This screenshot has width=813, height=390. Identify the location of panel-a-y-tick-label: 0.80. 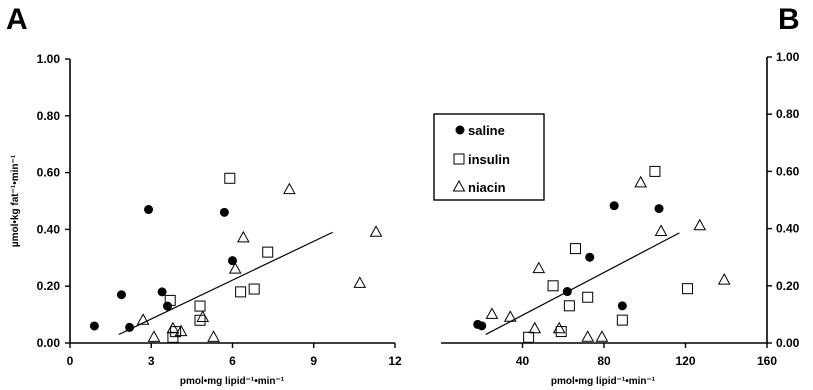
(49, 116).